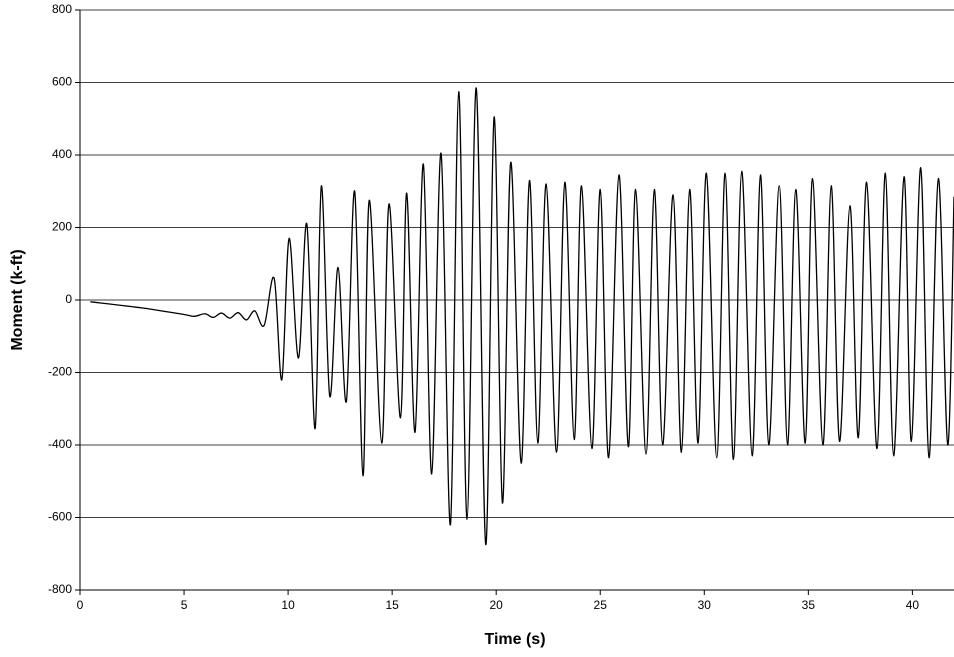  What do you see at coordinates (60, 372) in the screenshot?
I see `y-tick-label: -200` at bounding box center [60, 372].